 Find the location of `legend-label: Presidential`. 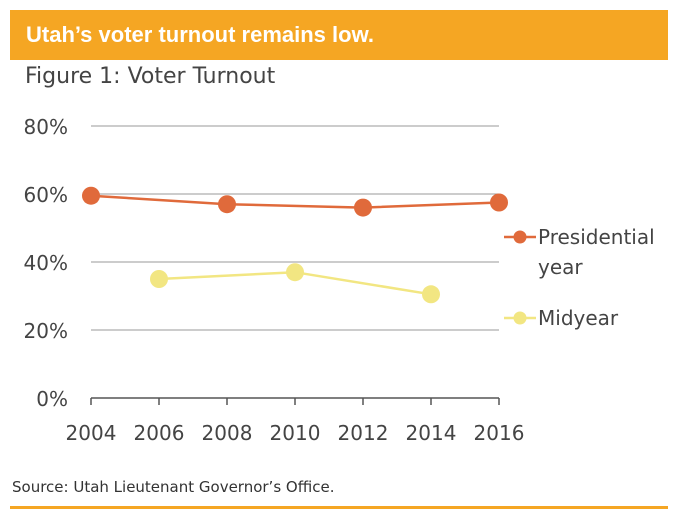

legend-label: Presidential is located at coordinates (596, 237).